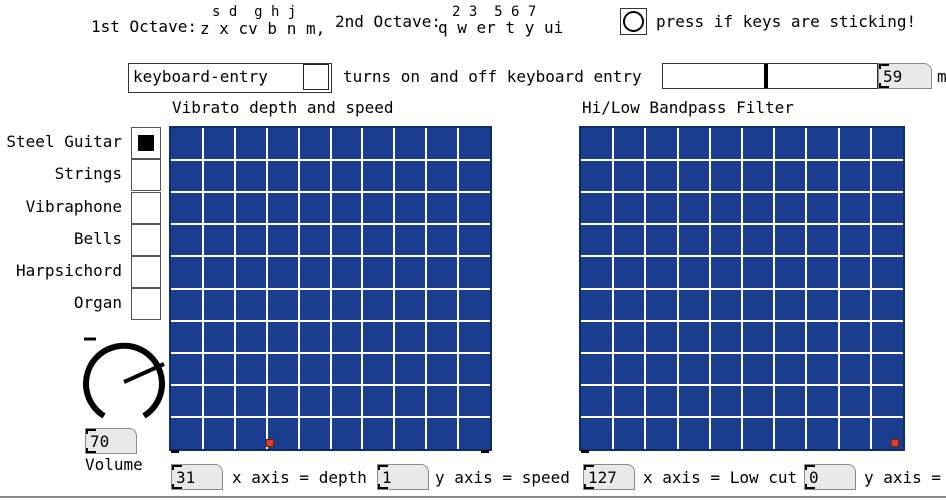 The width and height of the screenshot is (946, 500). I want to click on vibrato-depth-box: 31, so click(197, 477).